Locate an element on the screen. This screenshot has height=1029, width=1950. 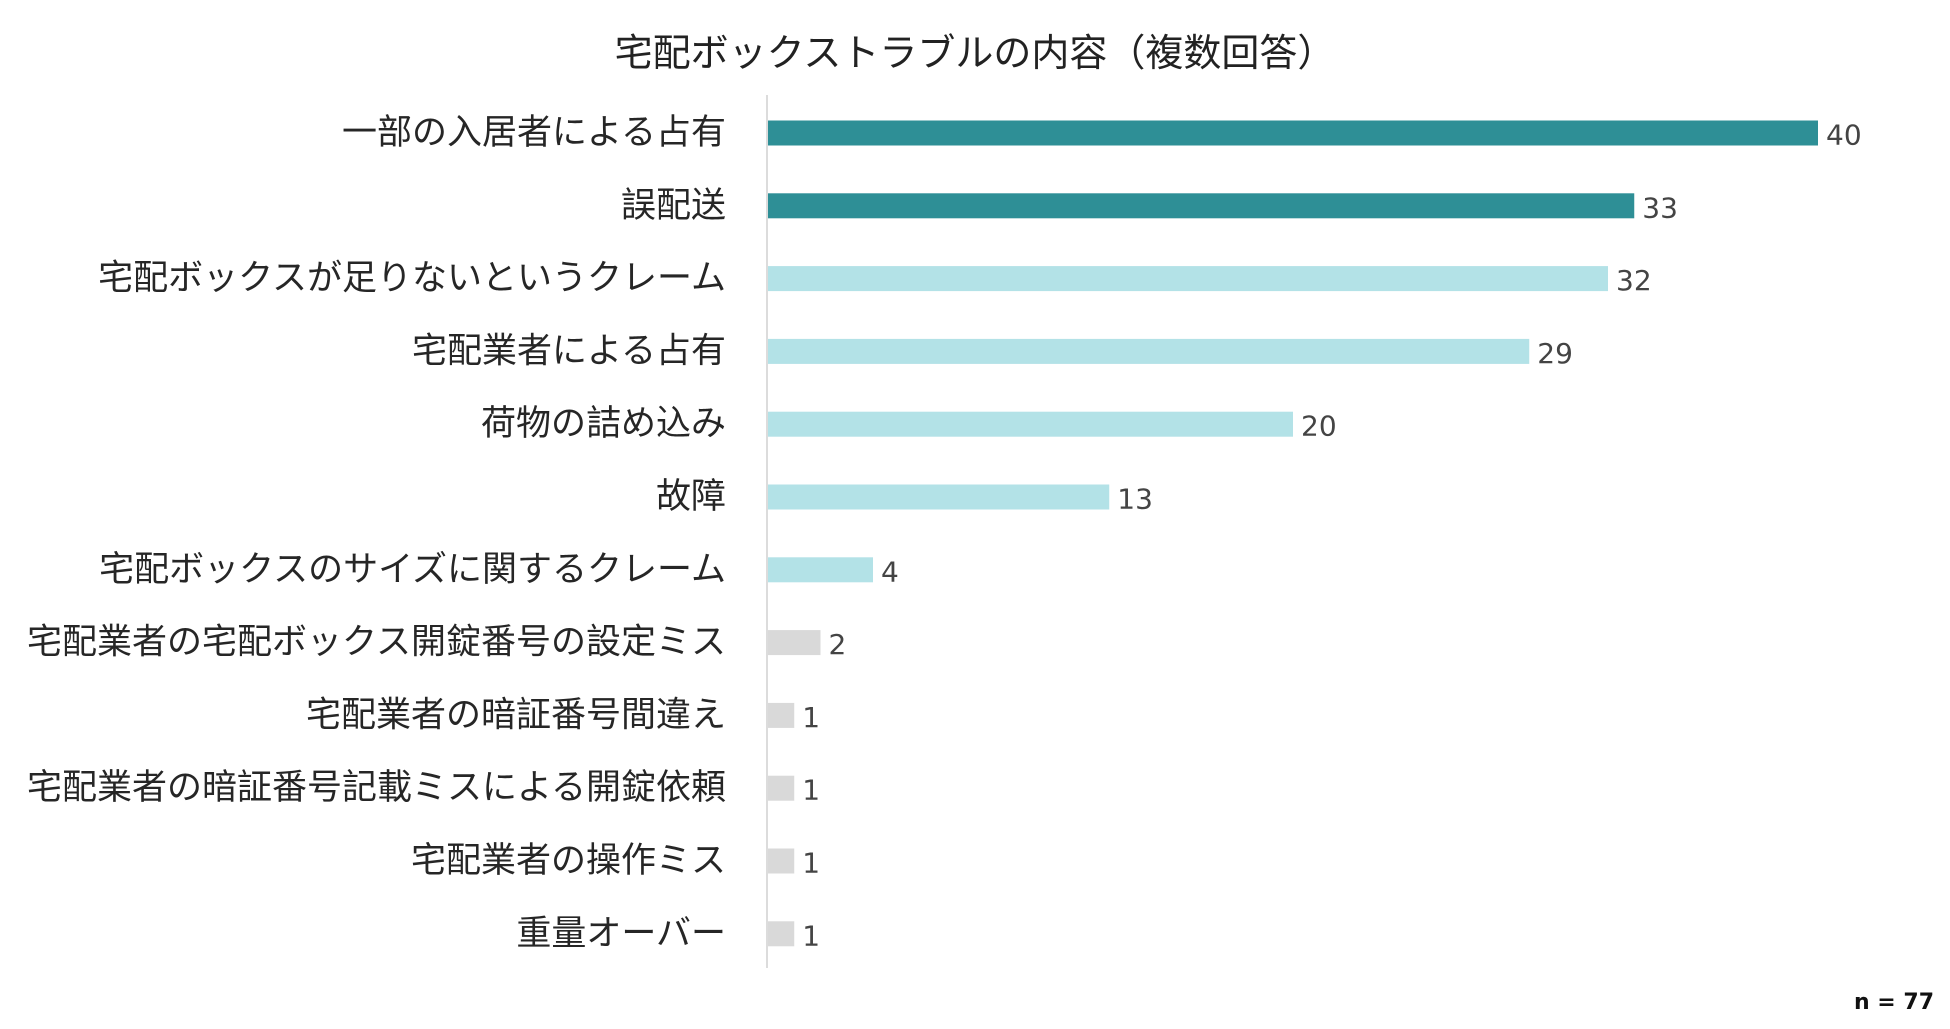
category-label: 宅配業者による占有 is located at coordinates (569, 351).